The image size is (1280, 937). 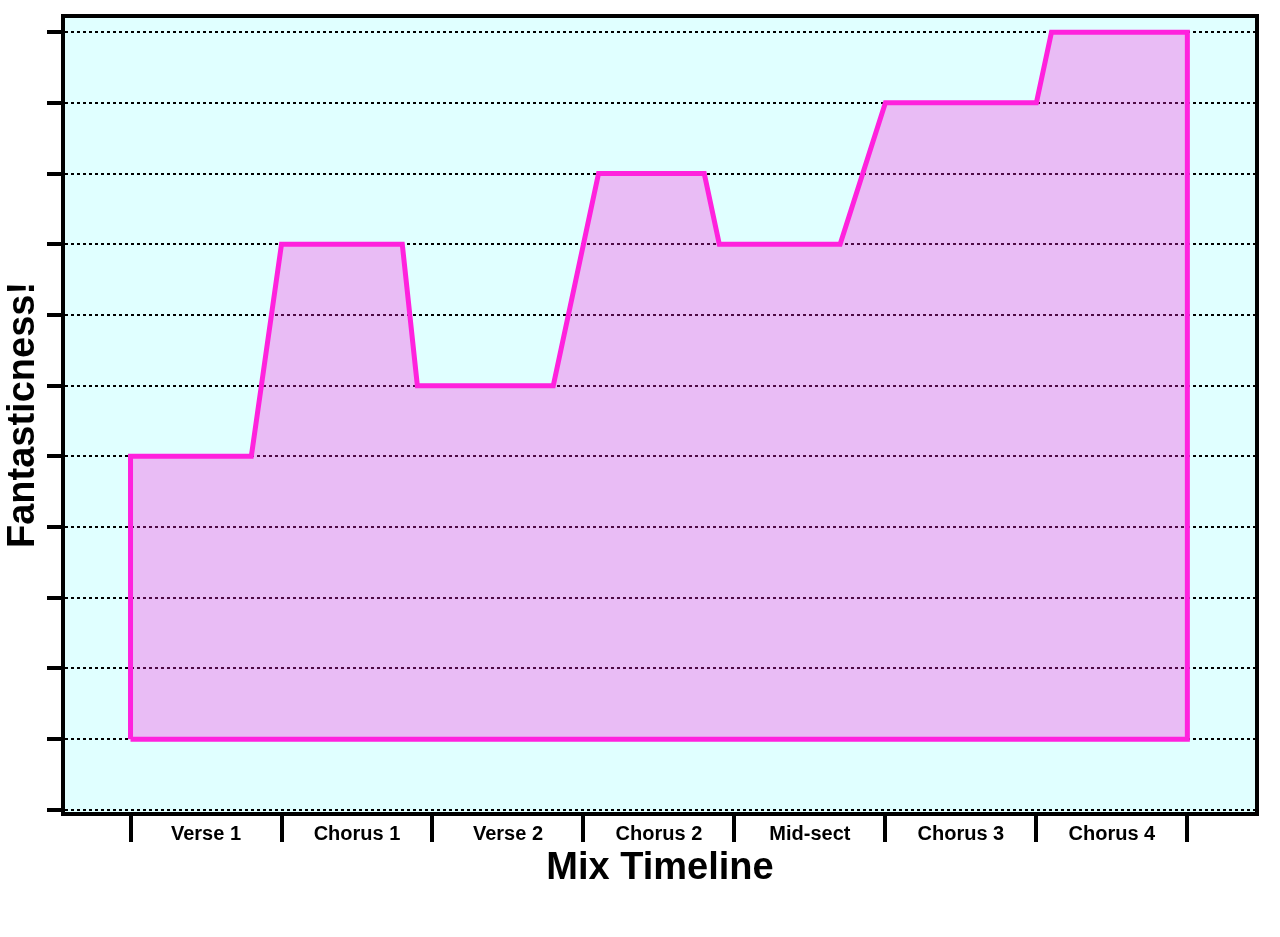 I want to click on x-tick-label: Verse 1, so click(x=206, y=833).